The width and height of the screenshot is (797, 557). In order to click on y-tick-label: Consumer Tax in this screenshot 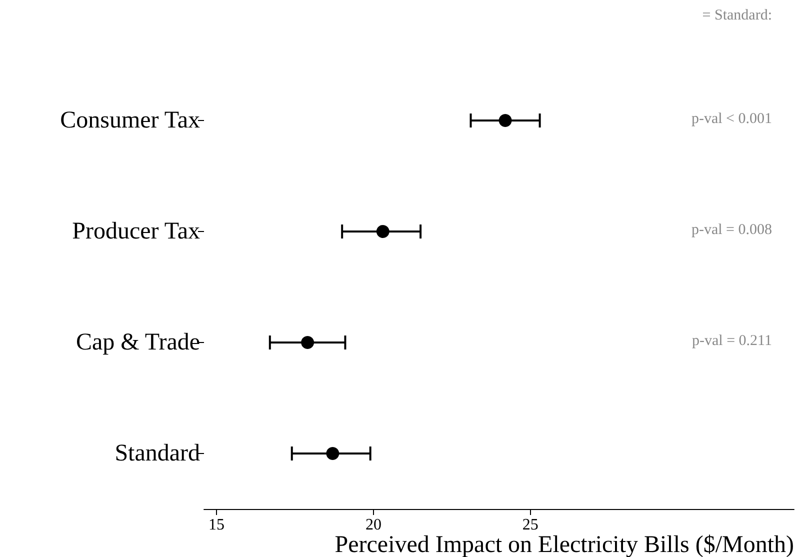, I will do `click(130, 121)`.